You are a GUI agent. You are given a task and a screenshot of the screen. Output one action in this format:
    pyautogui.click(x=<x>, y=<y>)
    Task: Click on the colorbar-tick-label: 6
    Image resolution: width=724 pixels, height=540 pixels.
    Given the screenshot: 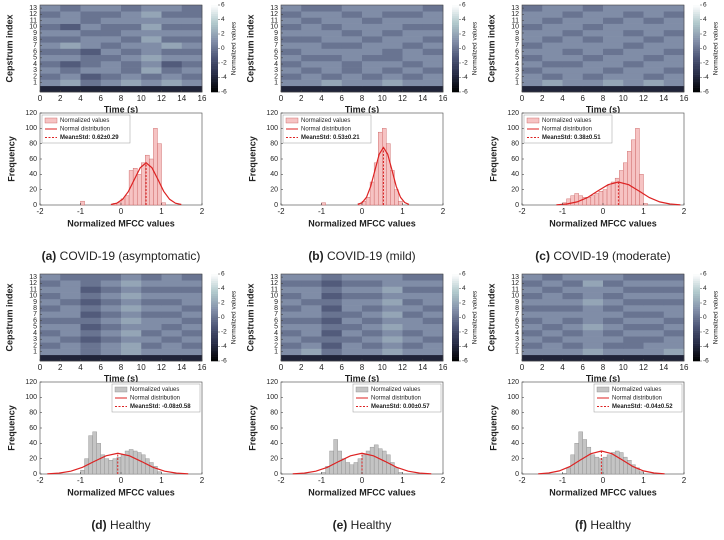 What is the action you would take?
    pyautogui.click(x=464, y=274)
    